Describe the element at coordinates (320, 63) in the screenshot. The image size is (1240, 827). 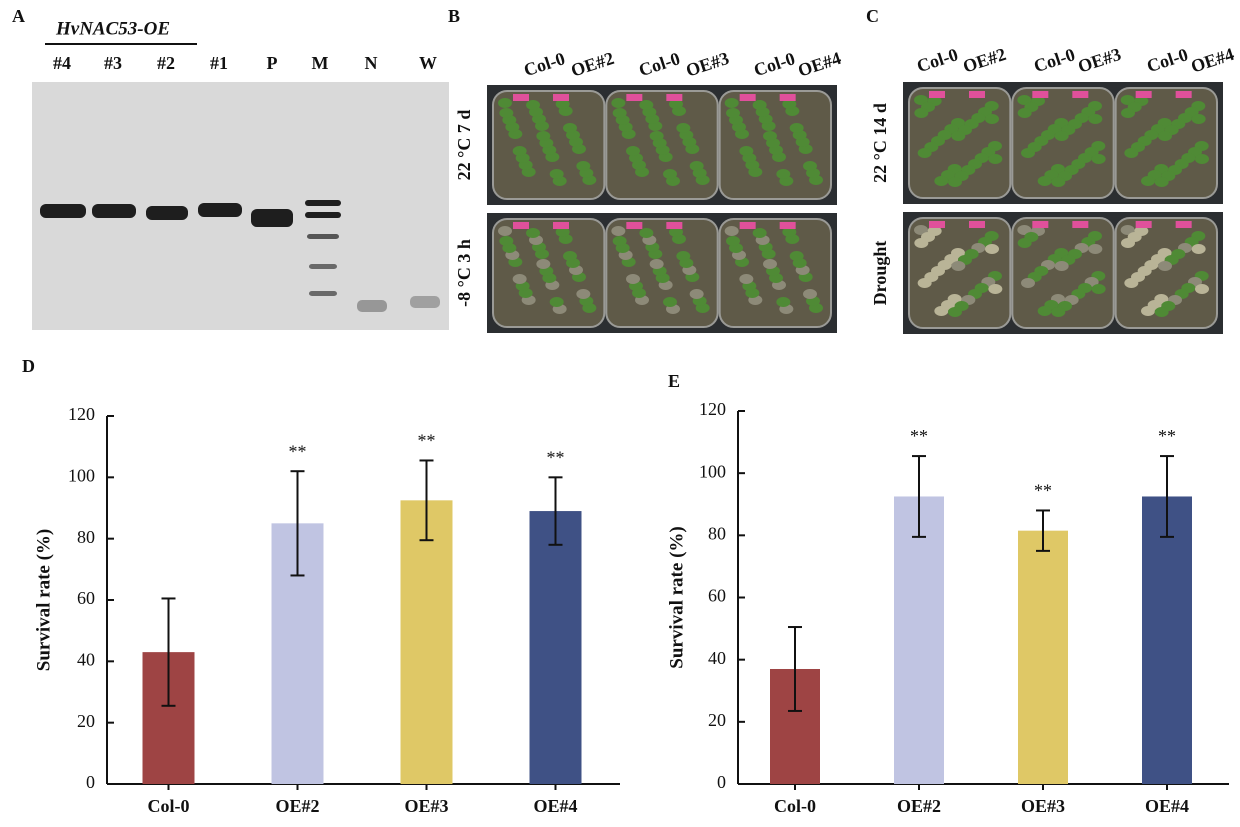
I see `lane-label: M` at that location.